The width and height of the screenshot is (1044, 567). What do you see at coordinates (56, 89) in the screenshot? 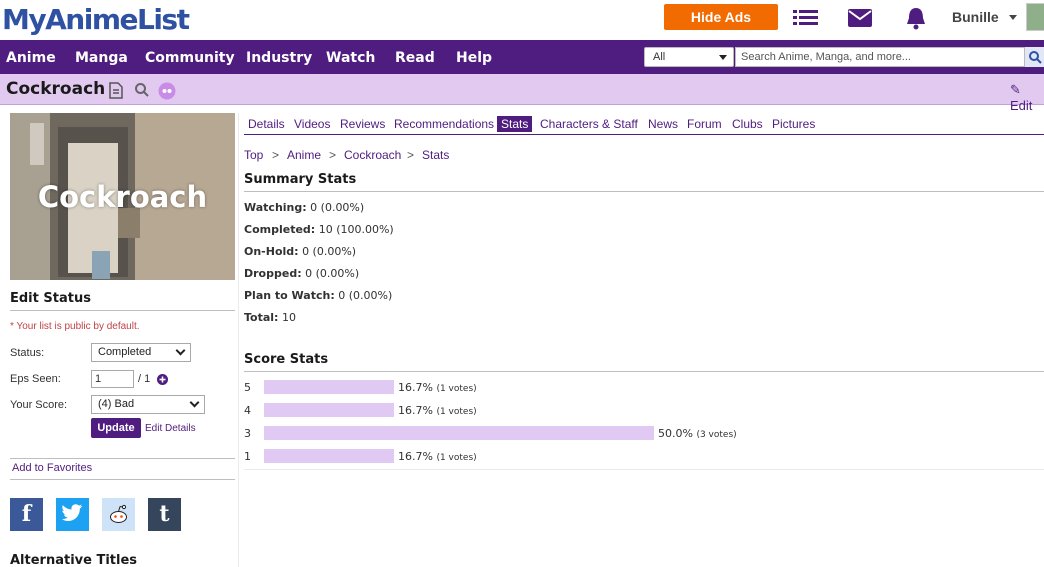
I see `page-title: Cockroach` at bounding box center [56, 89].